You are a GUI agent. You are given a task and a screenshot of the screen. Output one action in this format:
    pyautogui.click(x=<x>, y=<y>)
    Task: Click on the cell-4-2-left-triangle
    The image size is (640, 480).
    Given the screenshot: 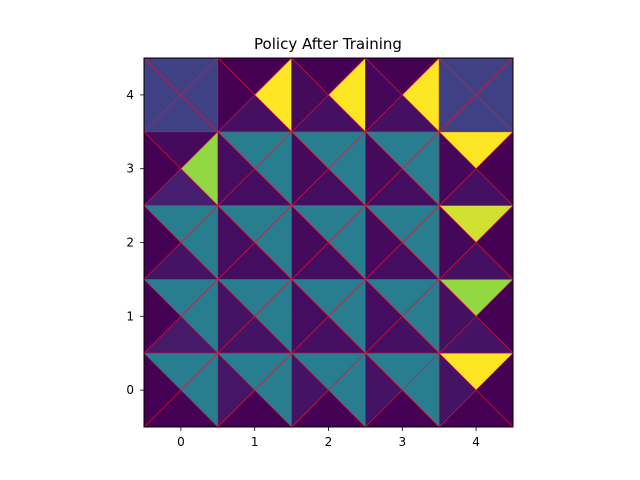 What is the action you would take?
    pyautogui.click(x=457, y=242)
    